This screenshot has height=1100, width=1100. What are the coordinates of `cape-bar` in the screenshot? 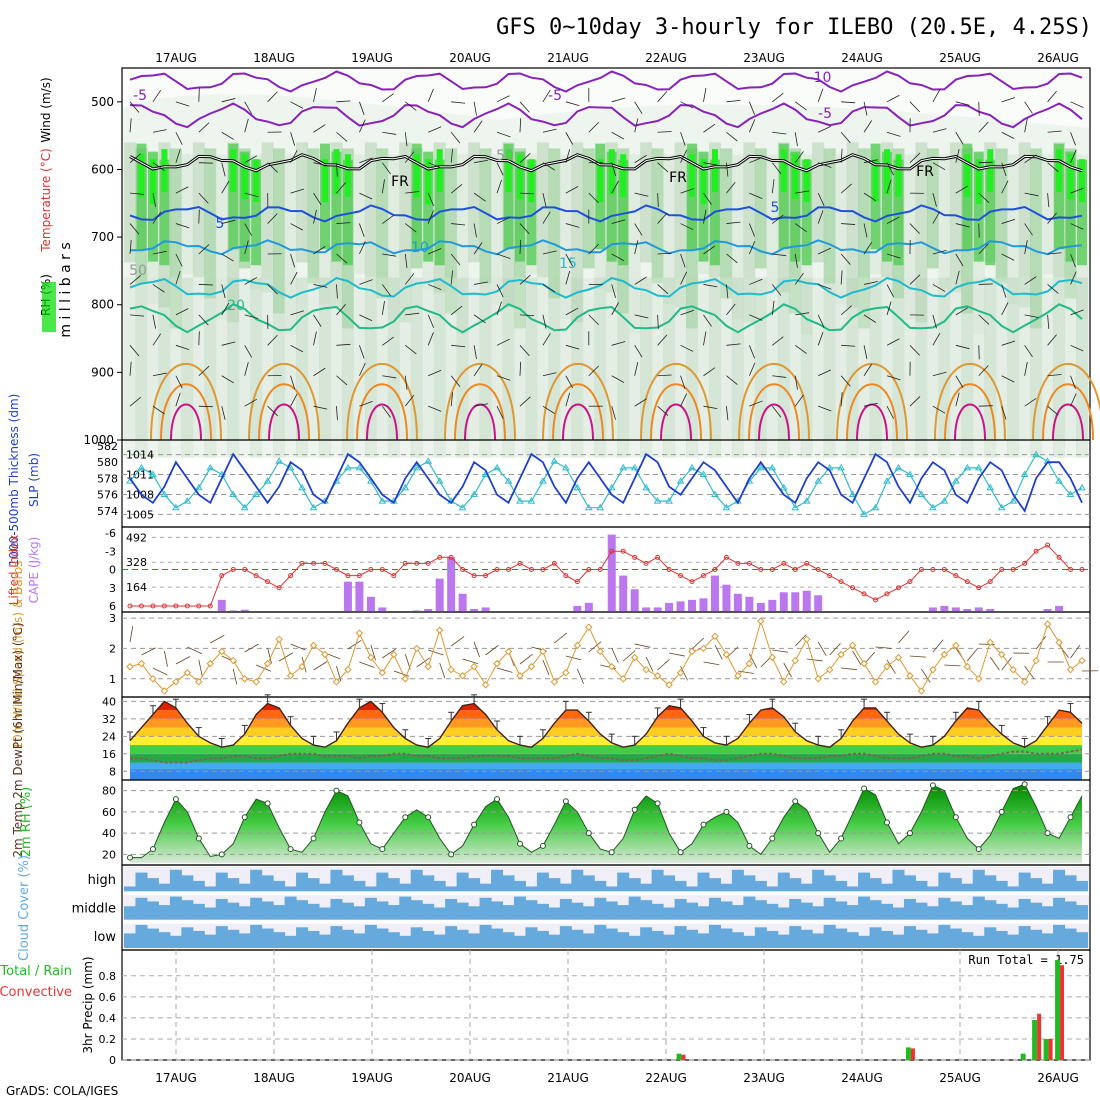 It's located at (978, 609).